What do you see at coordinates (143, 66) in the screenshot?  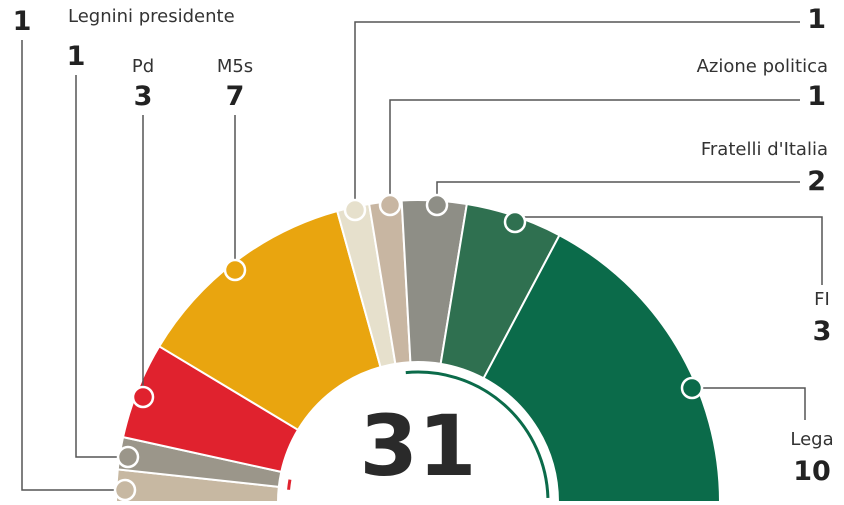 I see `party-name: Pd` at bounding box center [143, 66].